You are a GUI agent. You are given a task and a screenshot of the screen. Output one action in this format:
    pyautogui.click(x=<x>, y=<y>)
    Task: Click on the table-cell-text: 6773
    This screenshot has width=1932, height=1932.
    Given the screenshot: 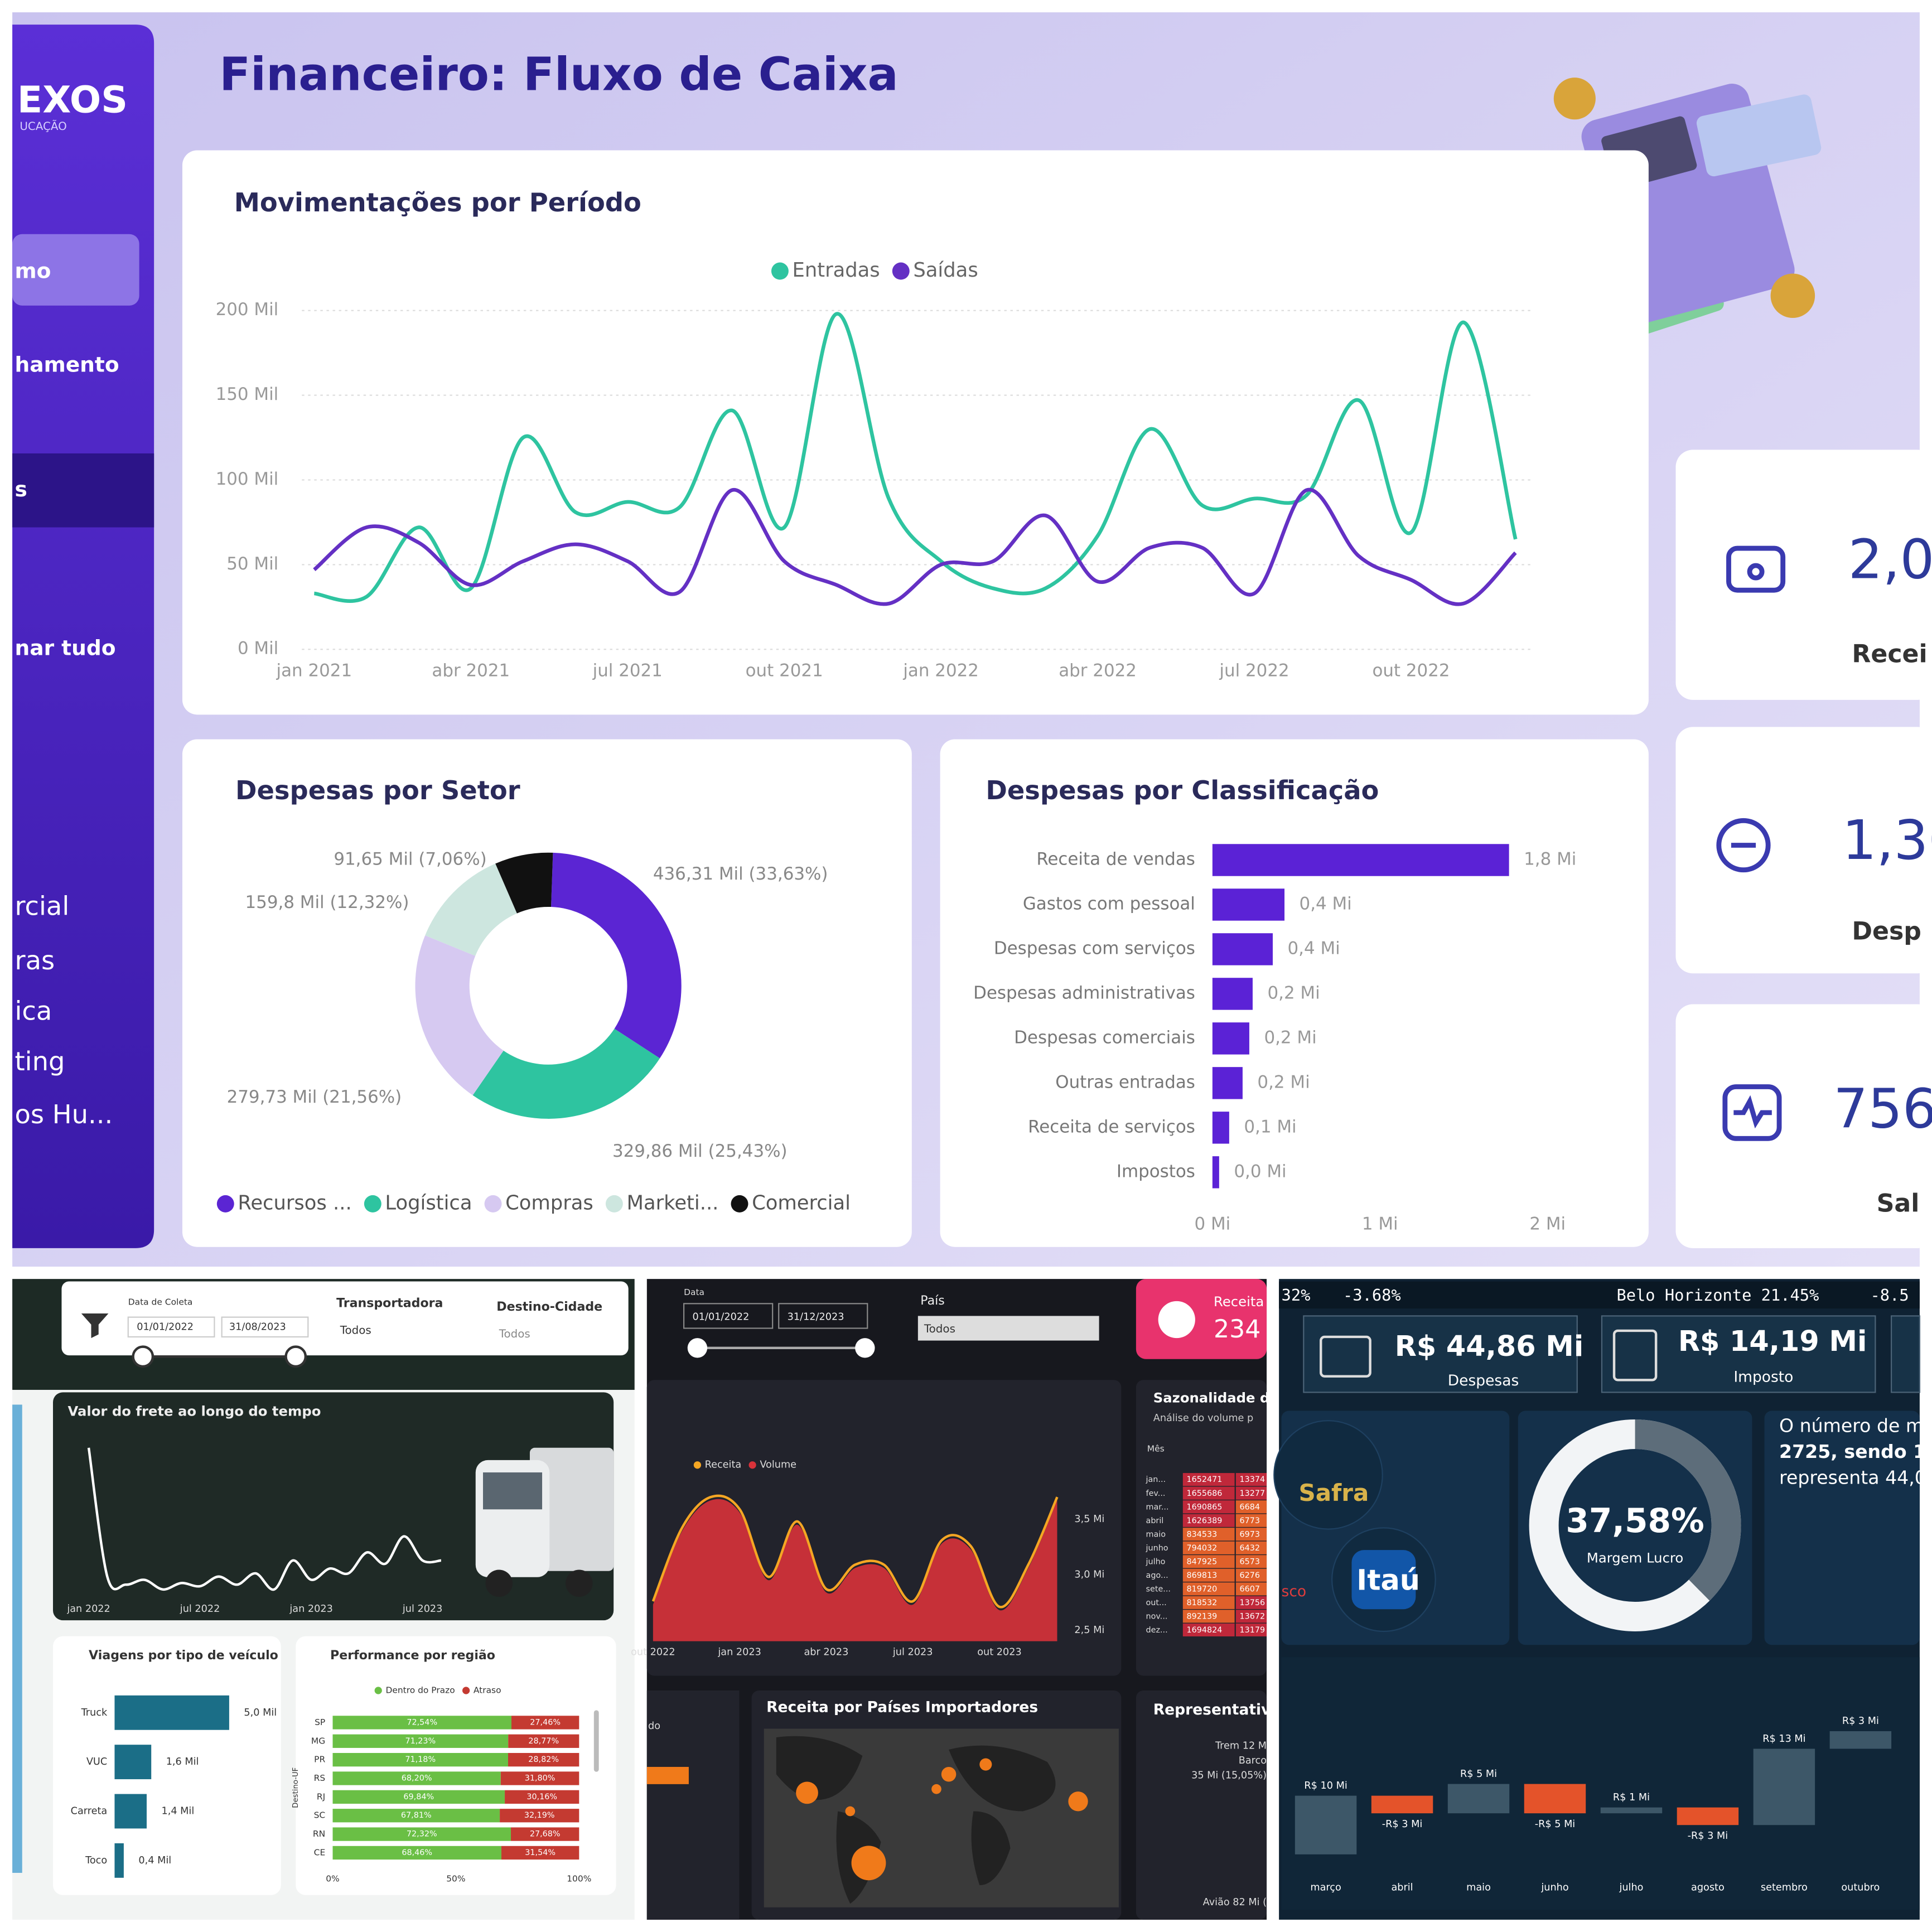 What is the action you would take?
    pyautogui.click(x=1249, y=1520)
    